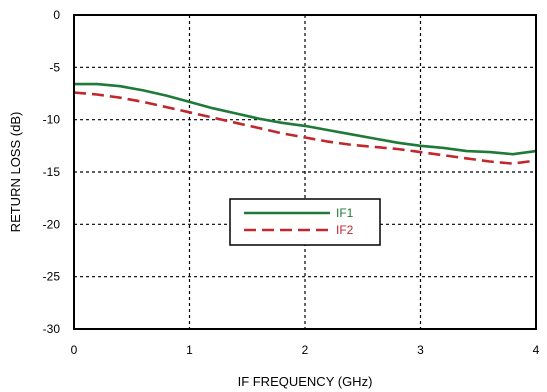 Image resolution: width=547 pixels, height=392 pixels. What do you see at coordinates (189, 350) in the screenshot?
I see `x-tick-label: 1` at bounding box center [189, 350].